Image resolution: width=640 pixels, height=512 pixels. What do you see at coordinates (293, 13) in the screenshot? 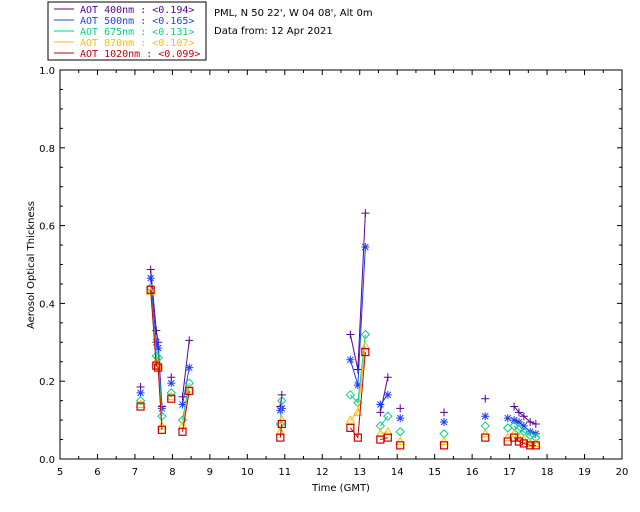
I see `location-text: PML, N 50 22', W 04 08', Alt 0m` at bounding box center [293, 13].